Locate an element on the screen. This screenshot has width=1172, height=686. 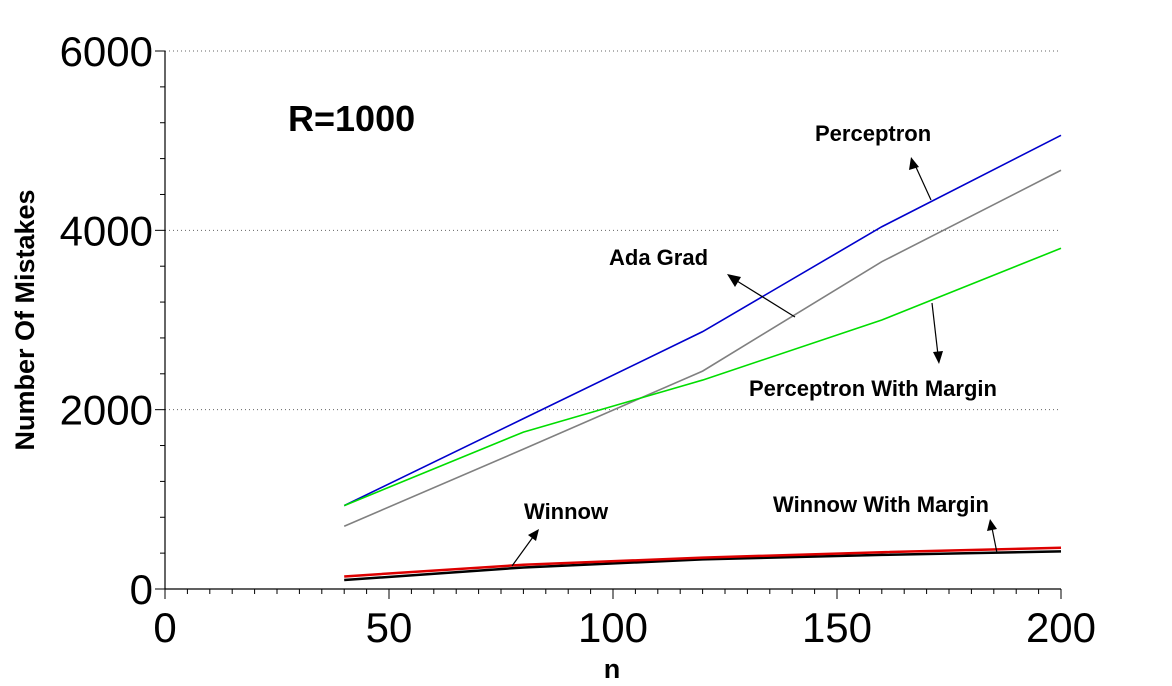
perceptron-margin-arrow-line is located at coordinates (935, 329).